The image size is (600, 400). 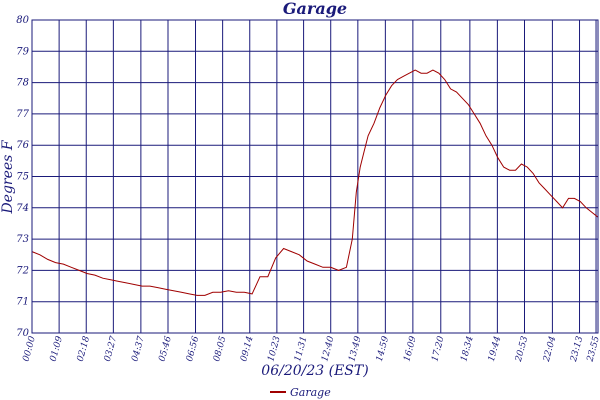 I want to click on y-tick-label: 76, so click(x=22, y=145).